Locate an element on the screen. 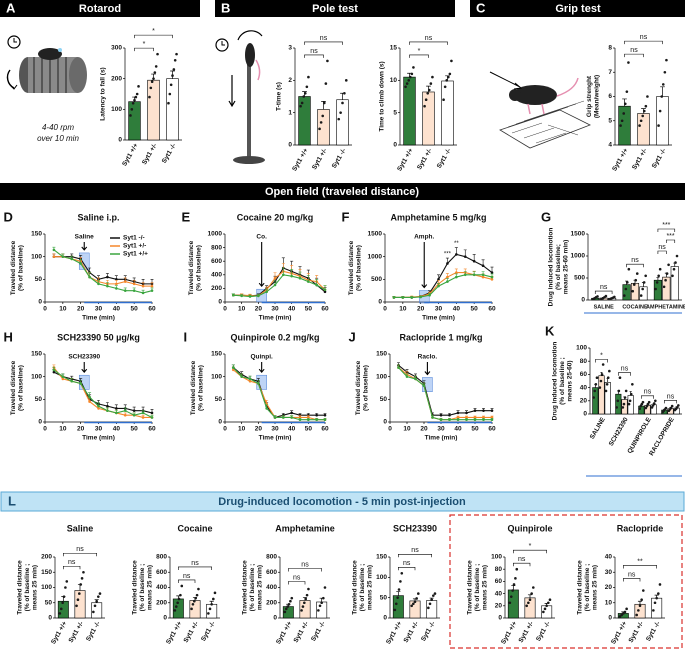  y-tick-label: 100 is located at coordinates (381, 376).